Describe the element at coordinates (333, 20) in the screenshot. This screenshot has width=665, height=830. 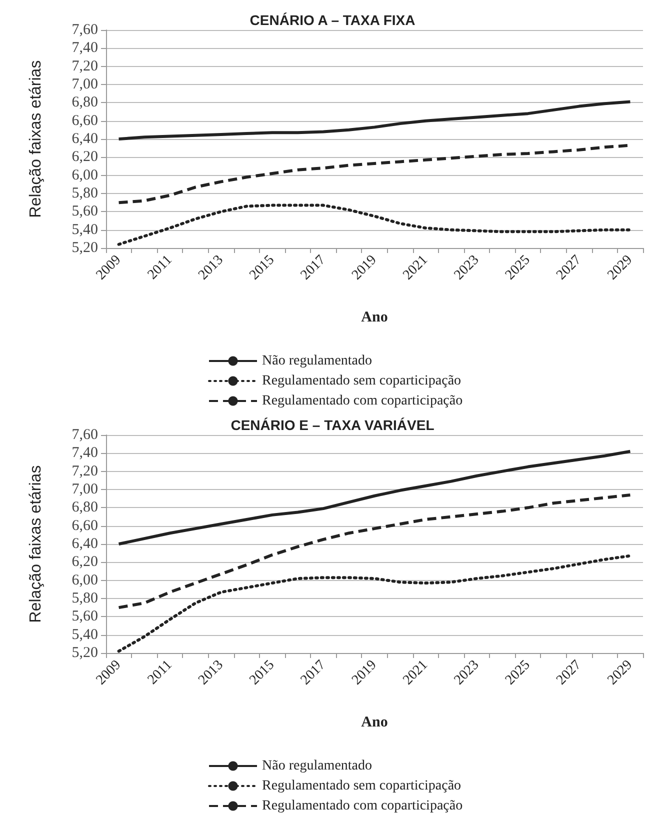
I see `chart-title: CENÁRIO A – TAXA FIXA` at that location.